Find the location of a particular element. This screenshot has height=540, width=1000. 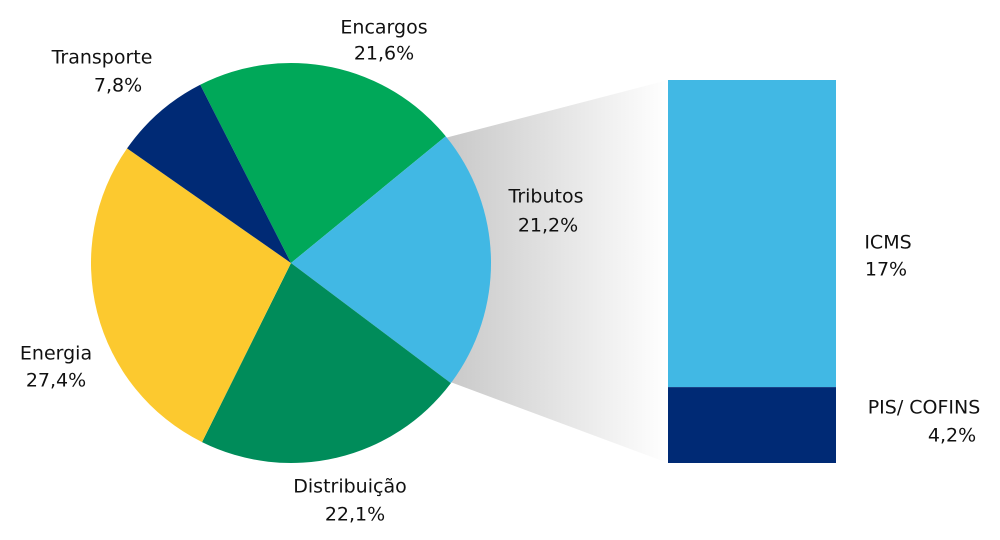

slice-value-label: 21,2% is located at coordinates (548, 226).